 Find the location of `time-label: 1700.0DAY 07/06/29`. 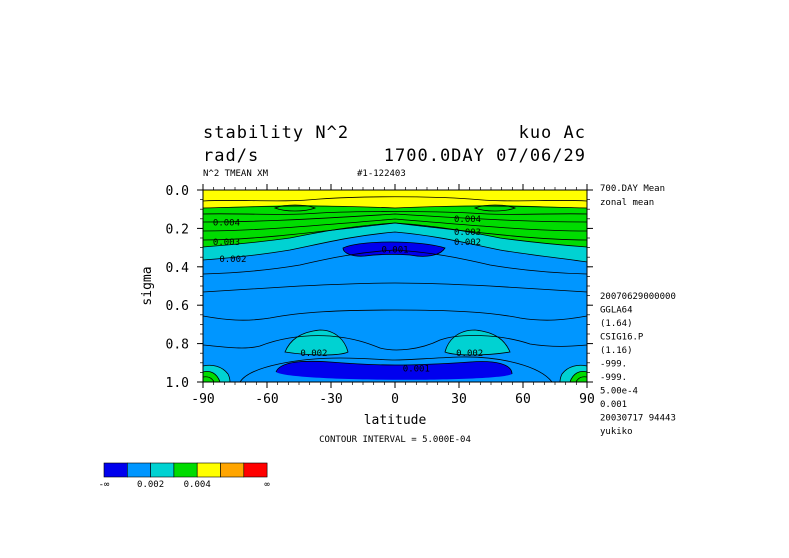

time-label: 1700.0DAY 07/06/29 is located at coordinates (485, 156).